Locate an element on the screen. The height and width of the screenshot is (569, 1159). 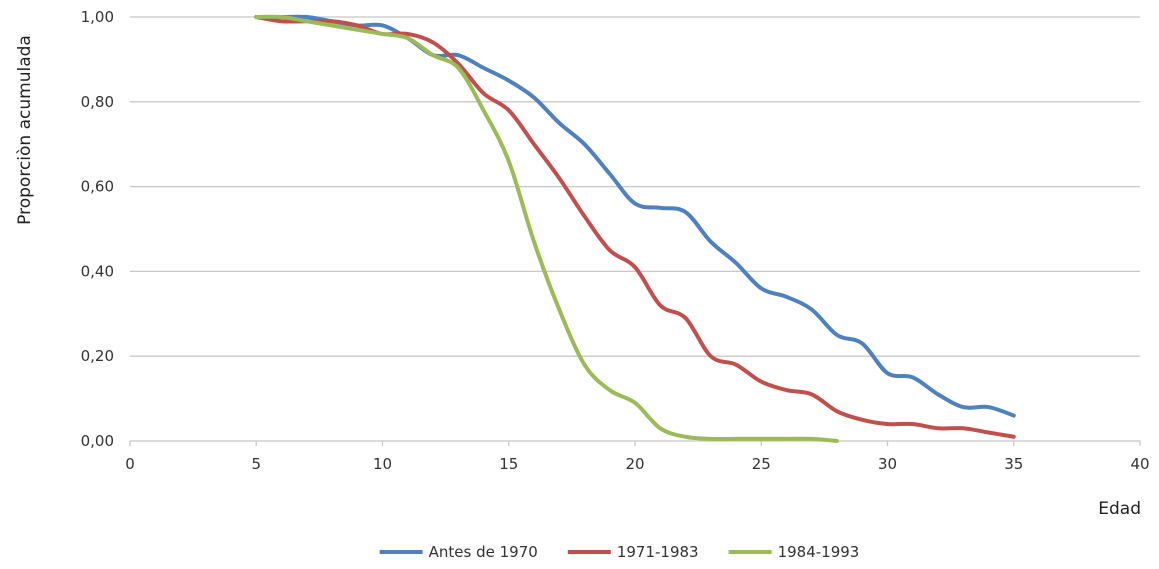
x-tick-label: 15 is located at coordinates (508, 464).